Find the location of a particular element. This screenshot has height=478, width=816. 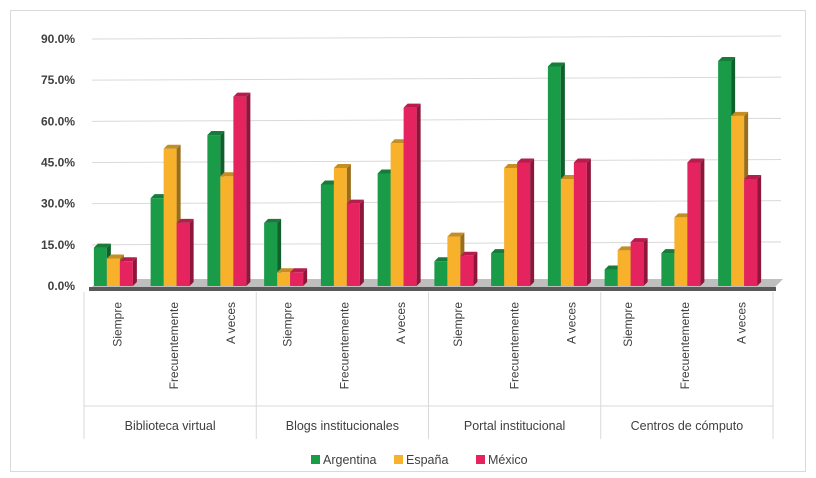

y-tick-label: 90.0% is located at coordinates (58, 39).